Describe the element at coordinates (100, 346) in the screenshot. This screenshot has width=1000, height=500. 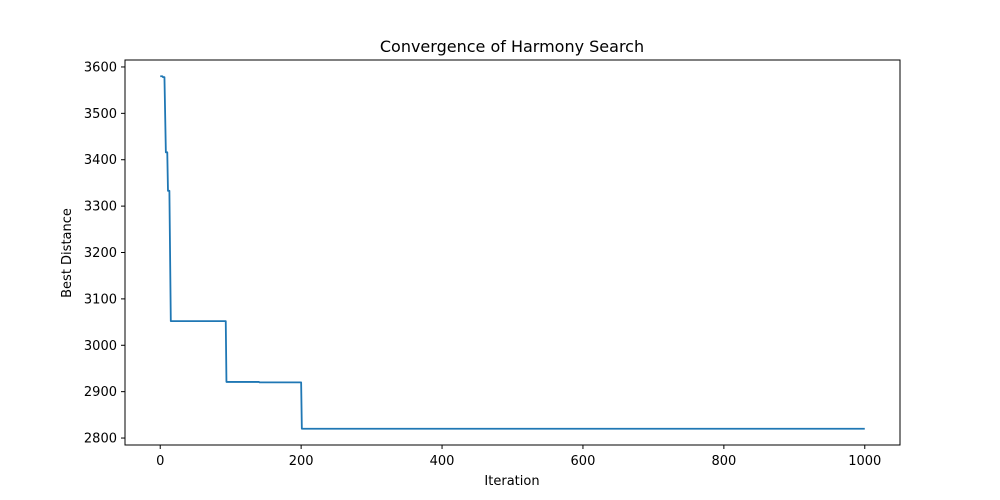
I see `y-tick-label: 3000` at that location.